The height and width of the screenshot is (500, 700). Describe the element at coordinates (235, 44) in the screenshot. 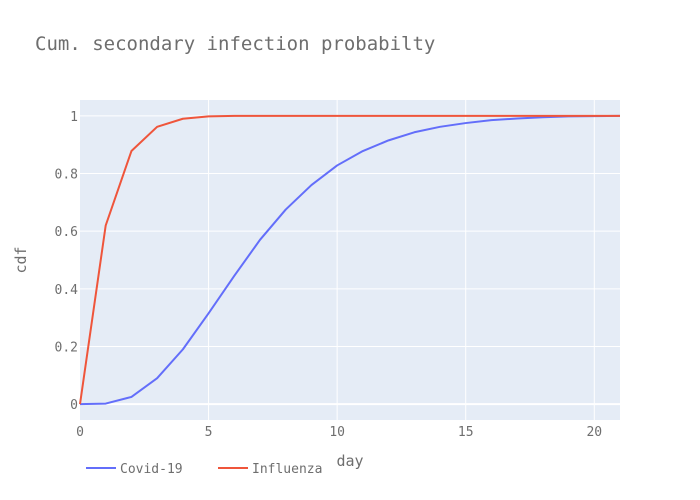

I see `chart-title: Cum. secondary infection probabilty` at that location.